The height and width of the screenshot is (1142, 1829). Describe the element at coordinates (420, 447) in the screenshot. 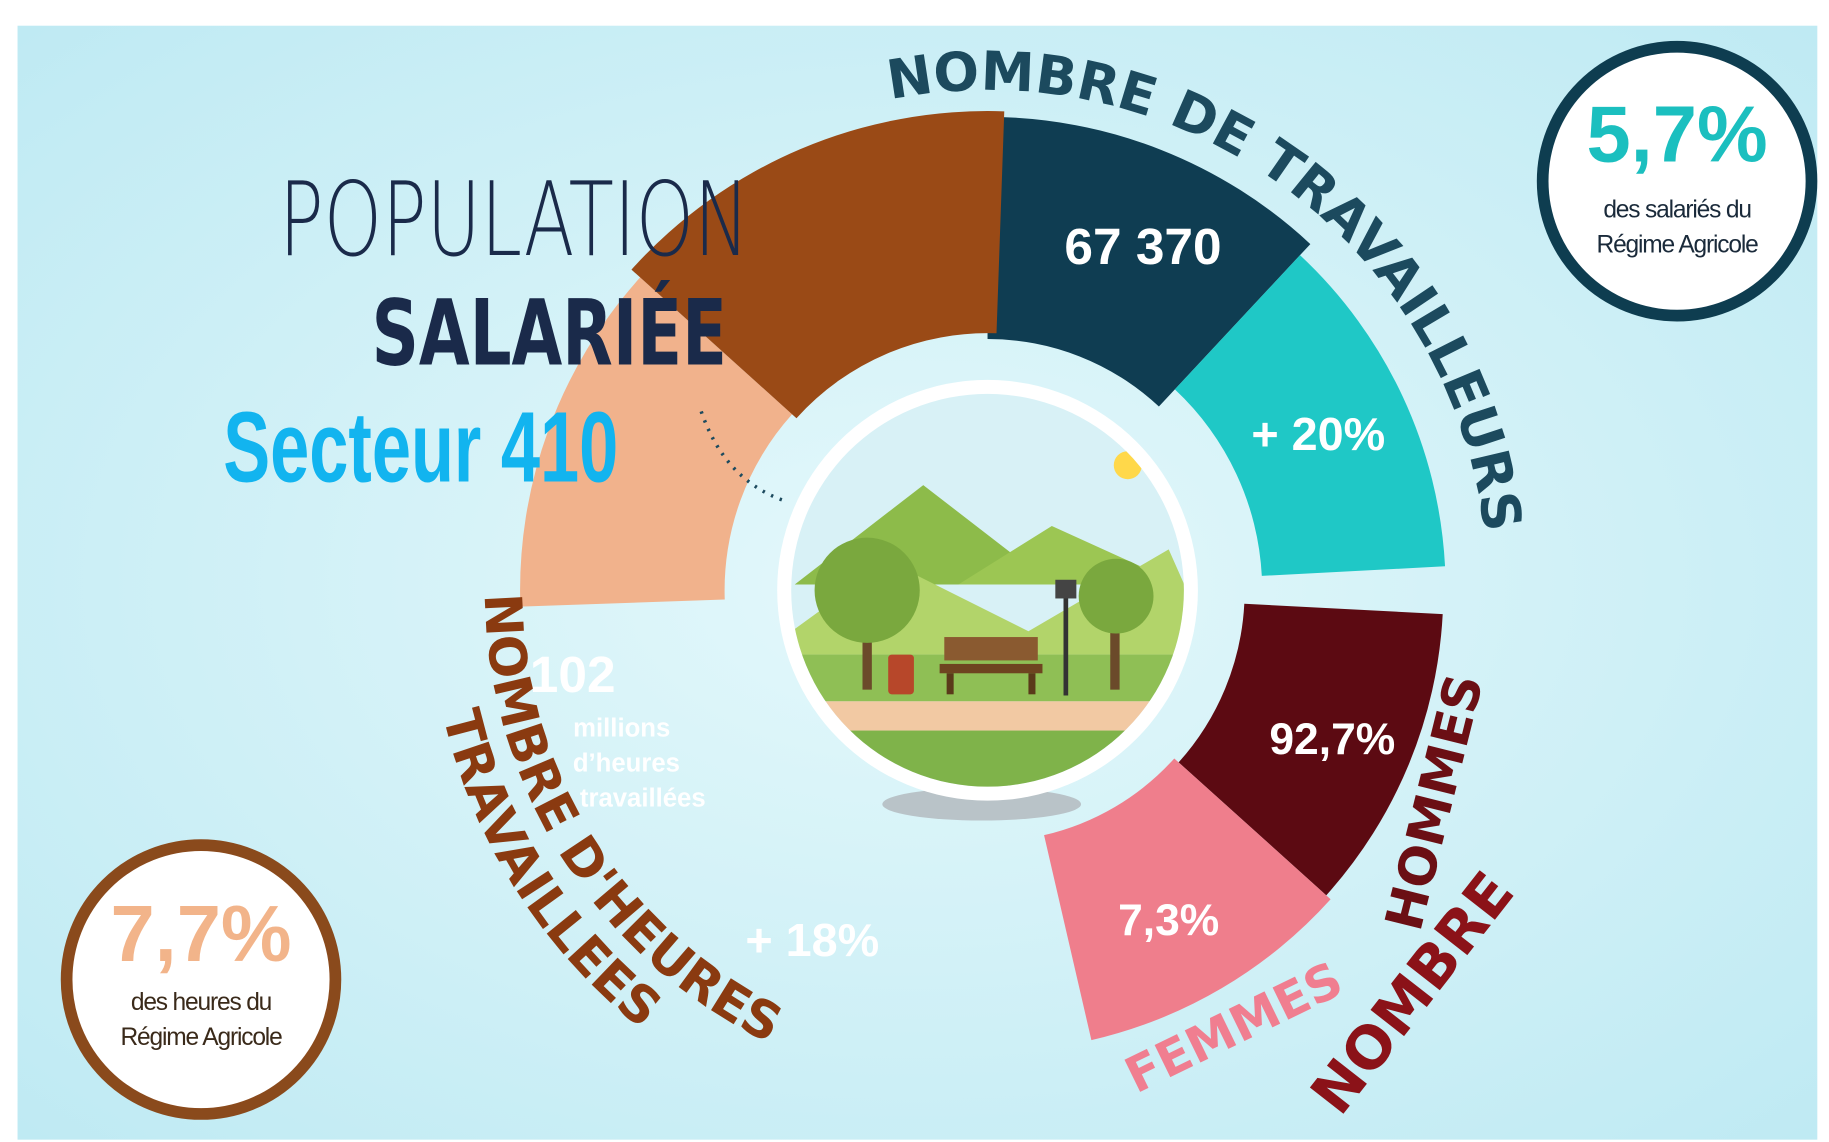

I see `subtitle: Secteur 410` at that location.